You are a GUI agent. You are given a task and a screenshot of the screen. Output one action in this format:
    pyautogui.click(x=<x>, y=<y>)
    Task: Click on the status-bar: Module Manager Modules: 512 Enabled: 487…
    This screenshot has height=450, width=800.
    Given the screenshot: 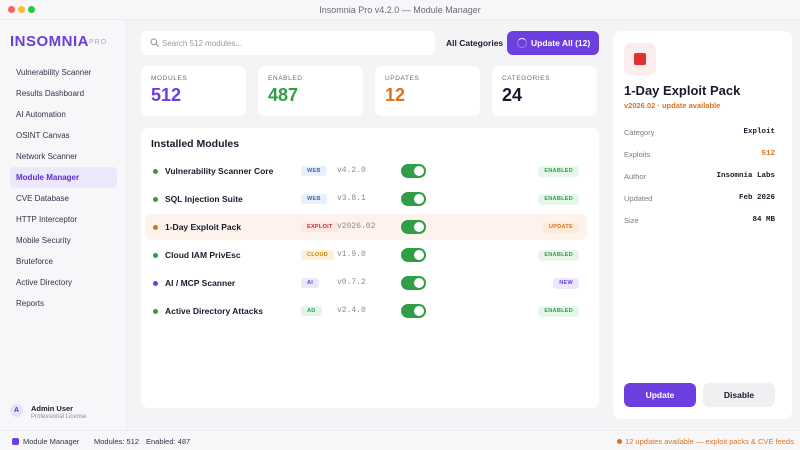 What is the action you would take?
    pyautogui.click(x=400, y=440)
    